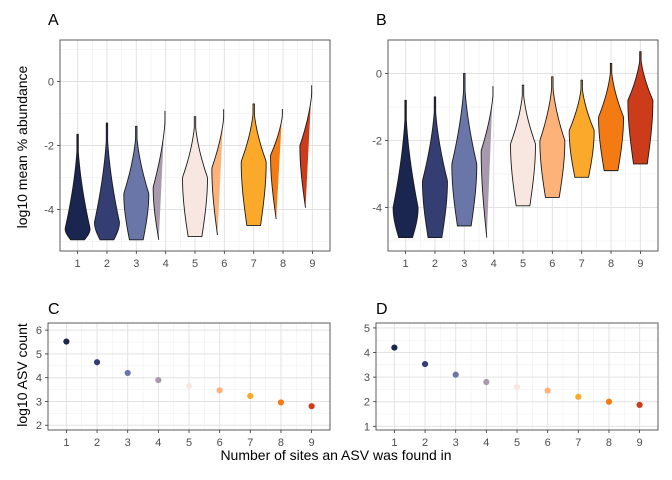 This screenshot has width=672, height=480. I want to click on y-tick-label: 6, so click(39, 331).